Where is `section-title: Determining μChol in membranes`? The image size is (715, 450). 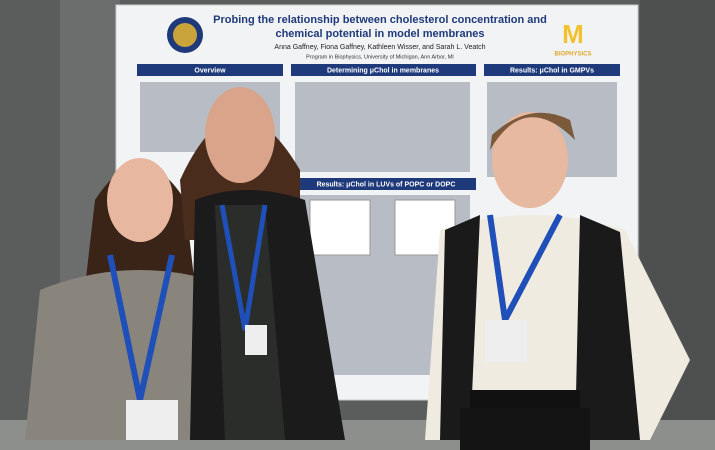
section-title: Determining μChol in membranes is located at coordinates (383, 70).